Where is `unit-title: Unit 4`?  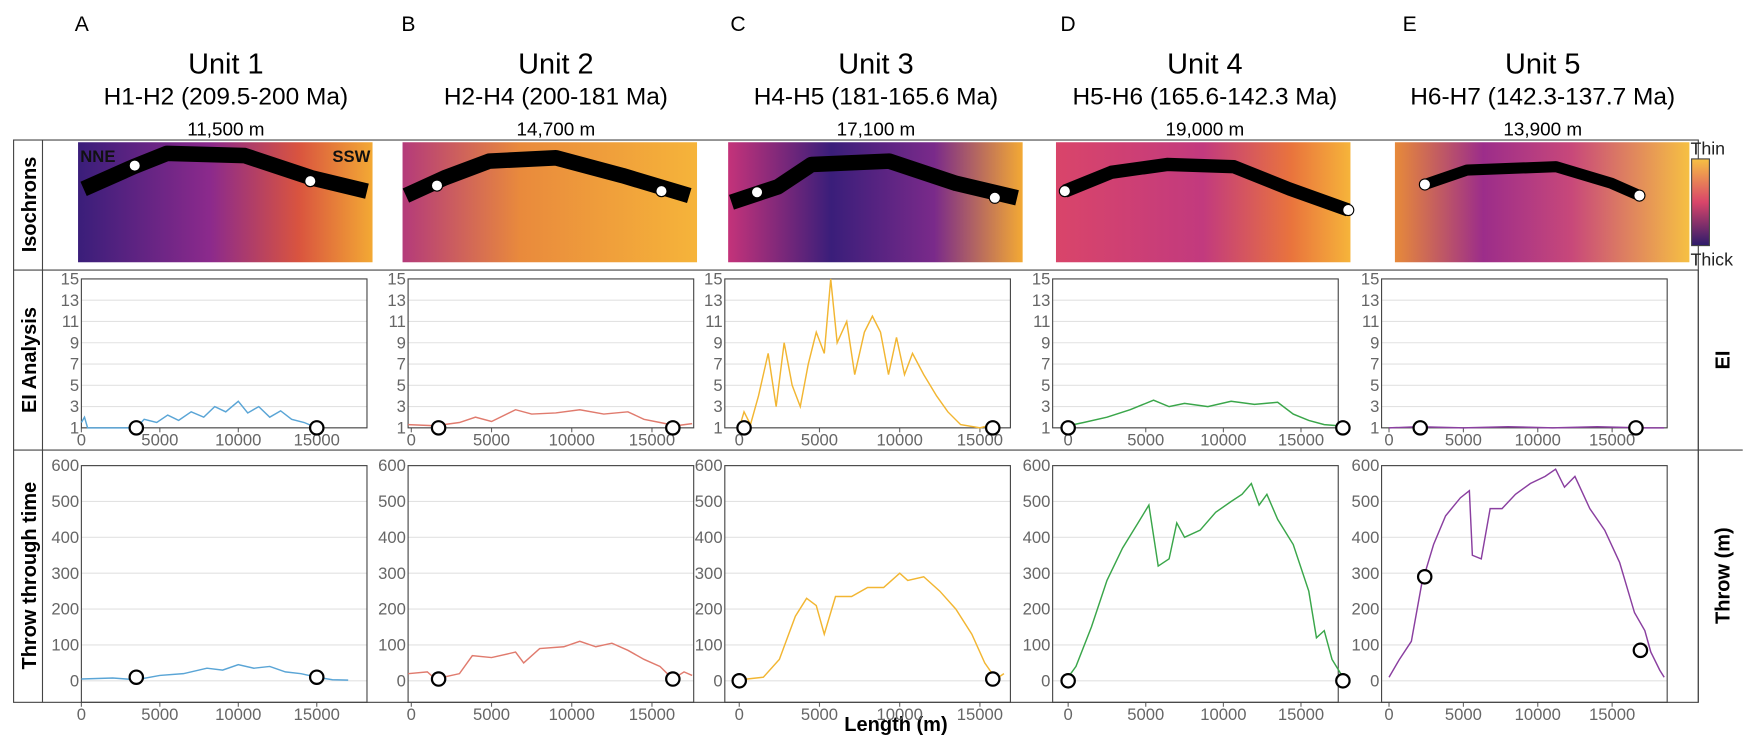
unit-title: Unit 4 is located at coordinates (1204, 64).